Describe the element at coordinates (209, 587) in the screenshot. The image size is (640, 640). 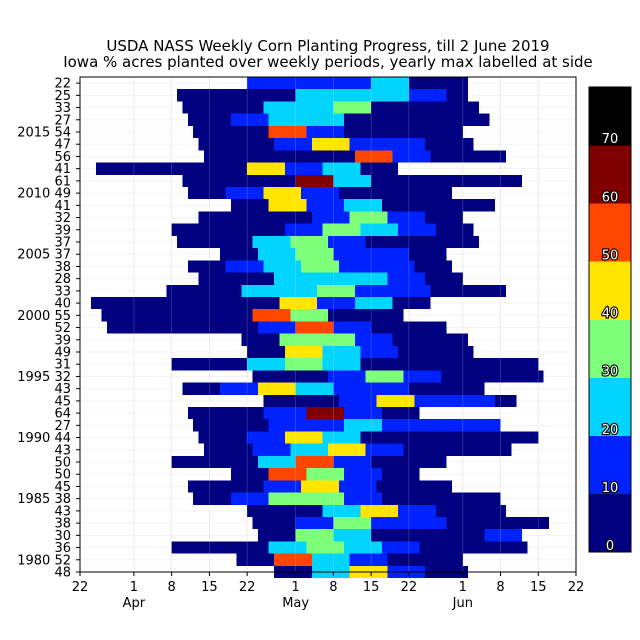
I see `x-tick-day-label: 15` at that location.